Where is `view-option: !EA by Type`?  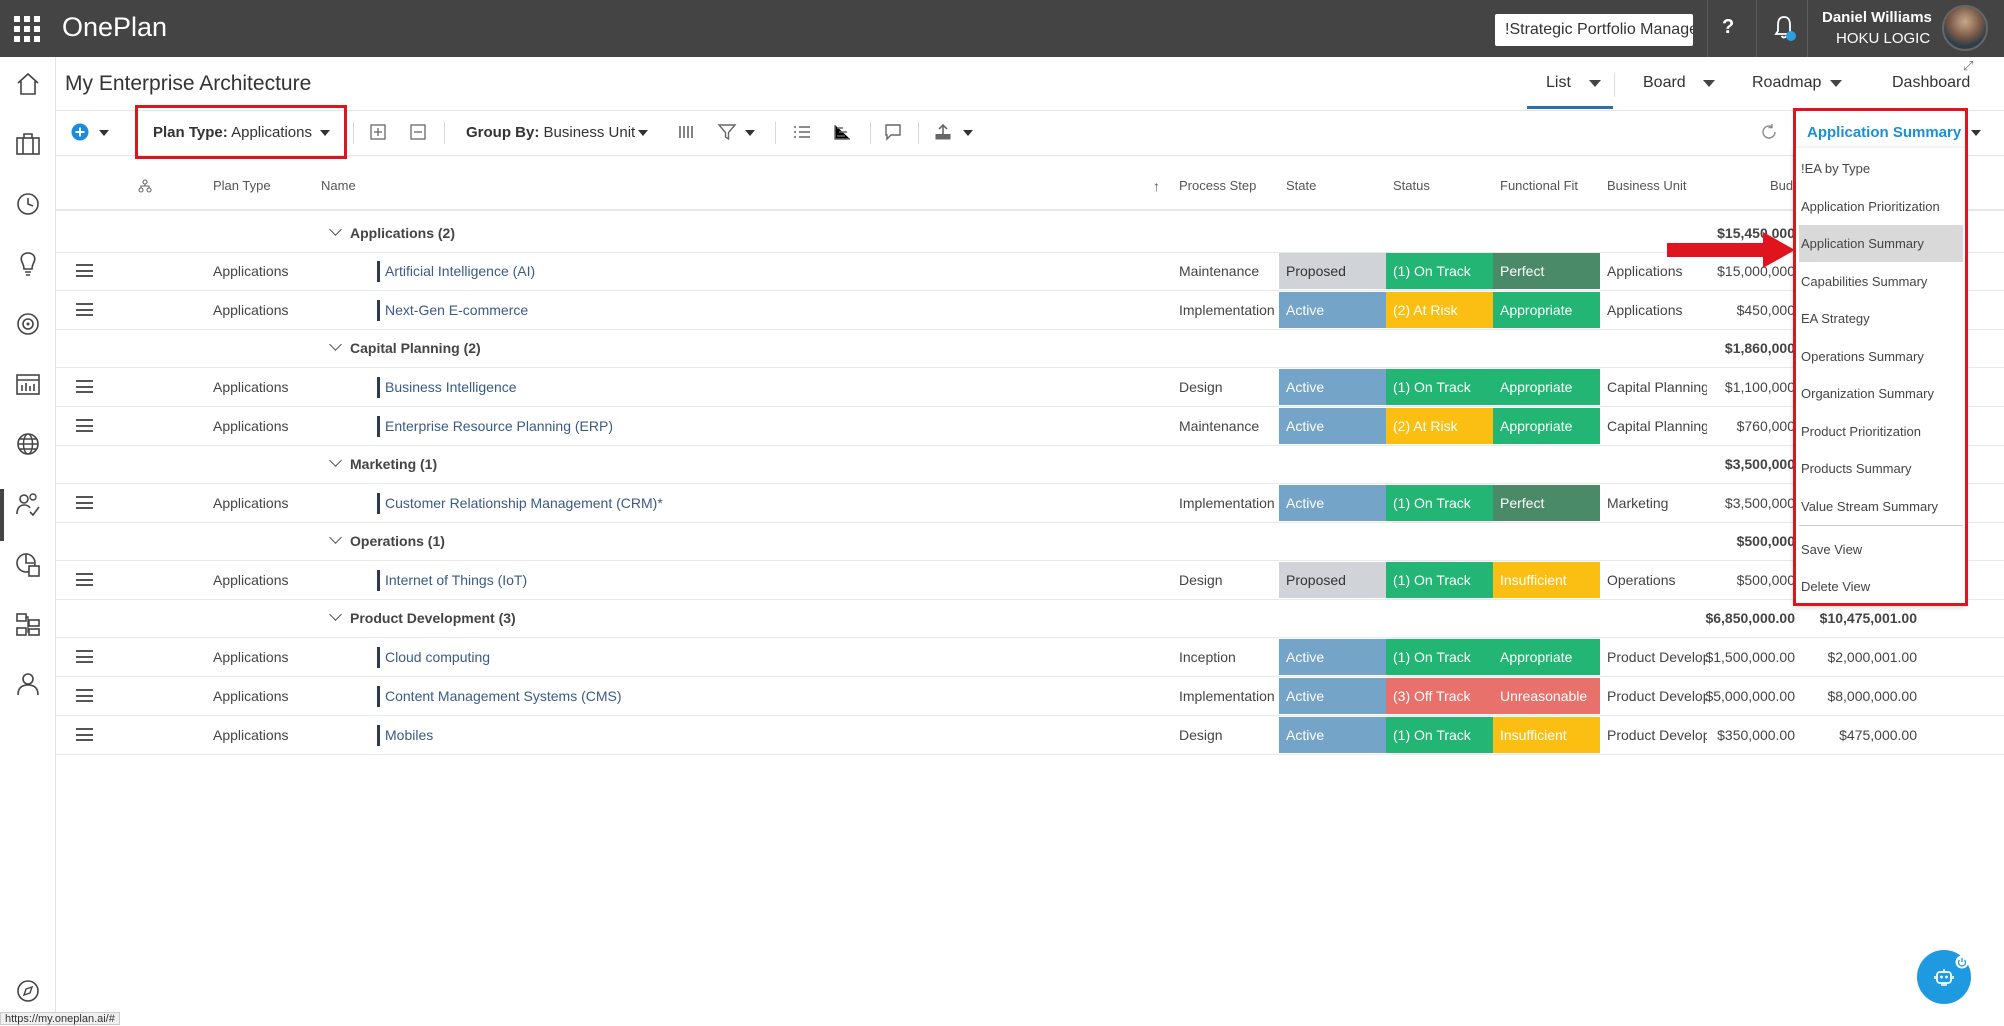
view-option: !EA by Type is located at coordinates (1836, 168).